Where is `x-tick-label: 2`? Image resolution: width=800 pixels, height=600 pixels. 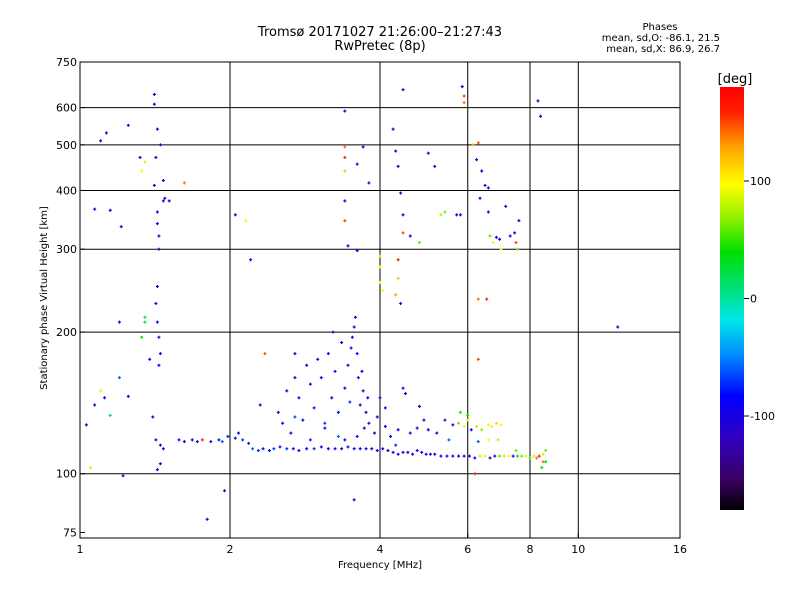
x-tick-label: 2 is located at coordinates (230, 549).